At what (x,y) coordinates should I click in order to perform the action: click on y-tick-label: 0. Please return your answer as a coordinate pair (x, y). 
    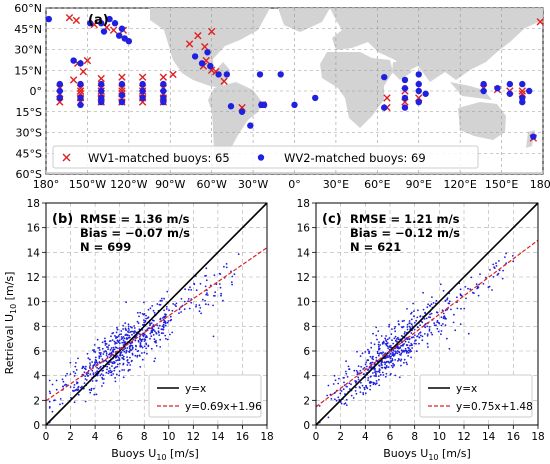
    Looking at the image, I should click on (36, 426).